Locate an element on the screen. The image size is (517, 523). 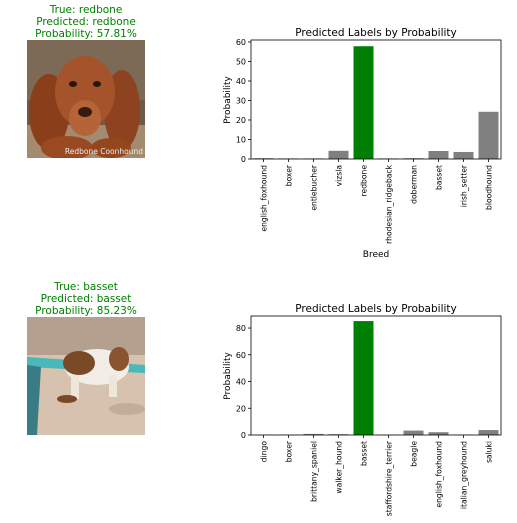
chart2-ytick-label: 60 is located at coordinates (241, 355).